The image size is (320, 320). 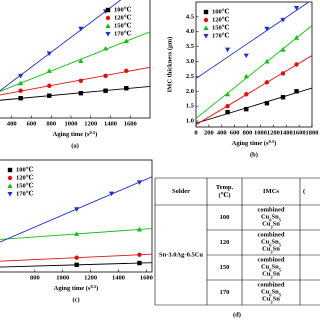 I want to click on x-tick-label: 600, so click(x=32, y=123).